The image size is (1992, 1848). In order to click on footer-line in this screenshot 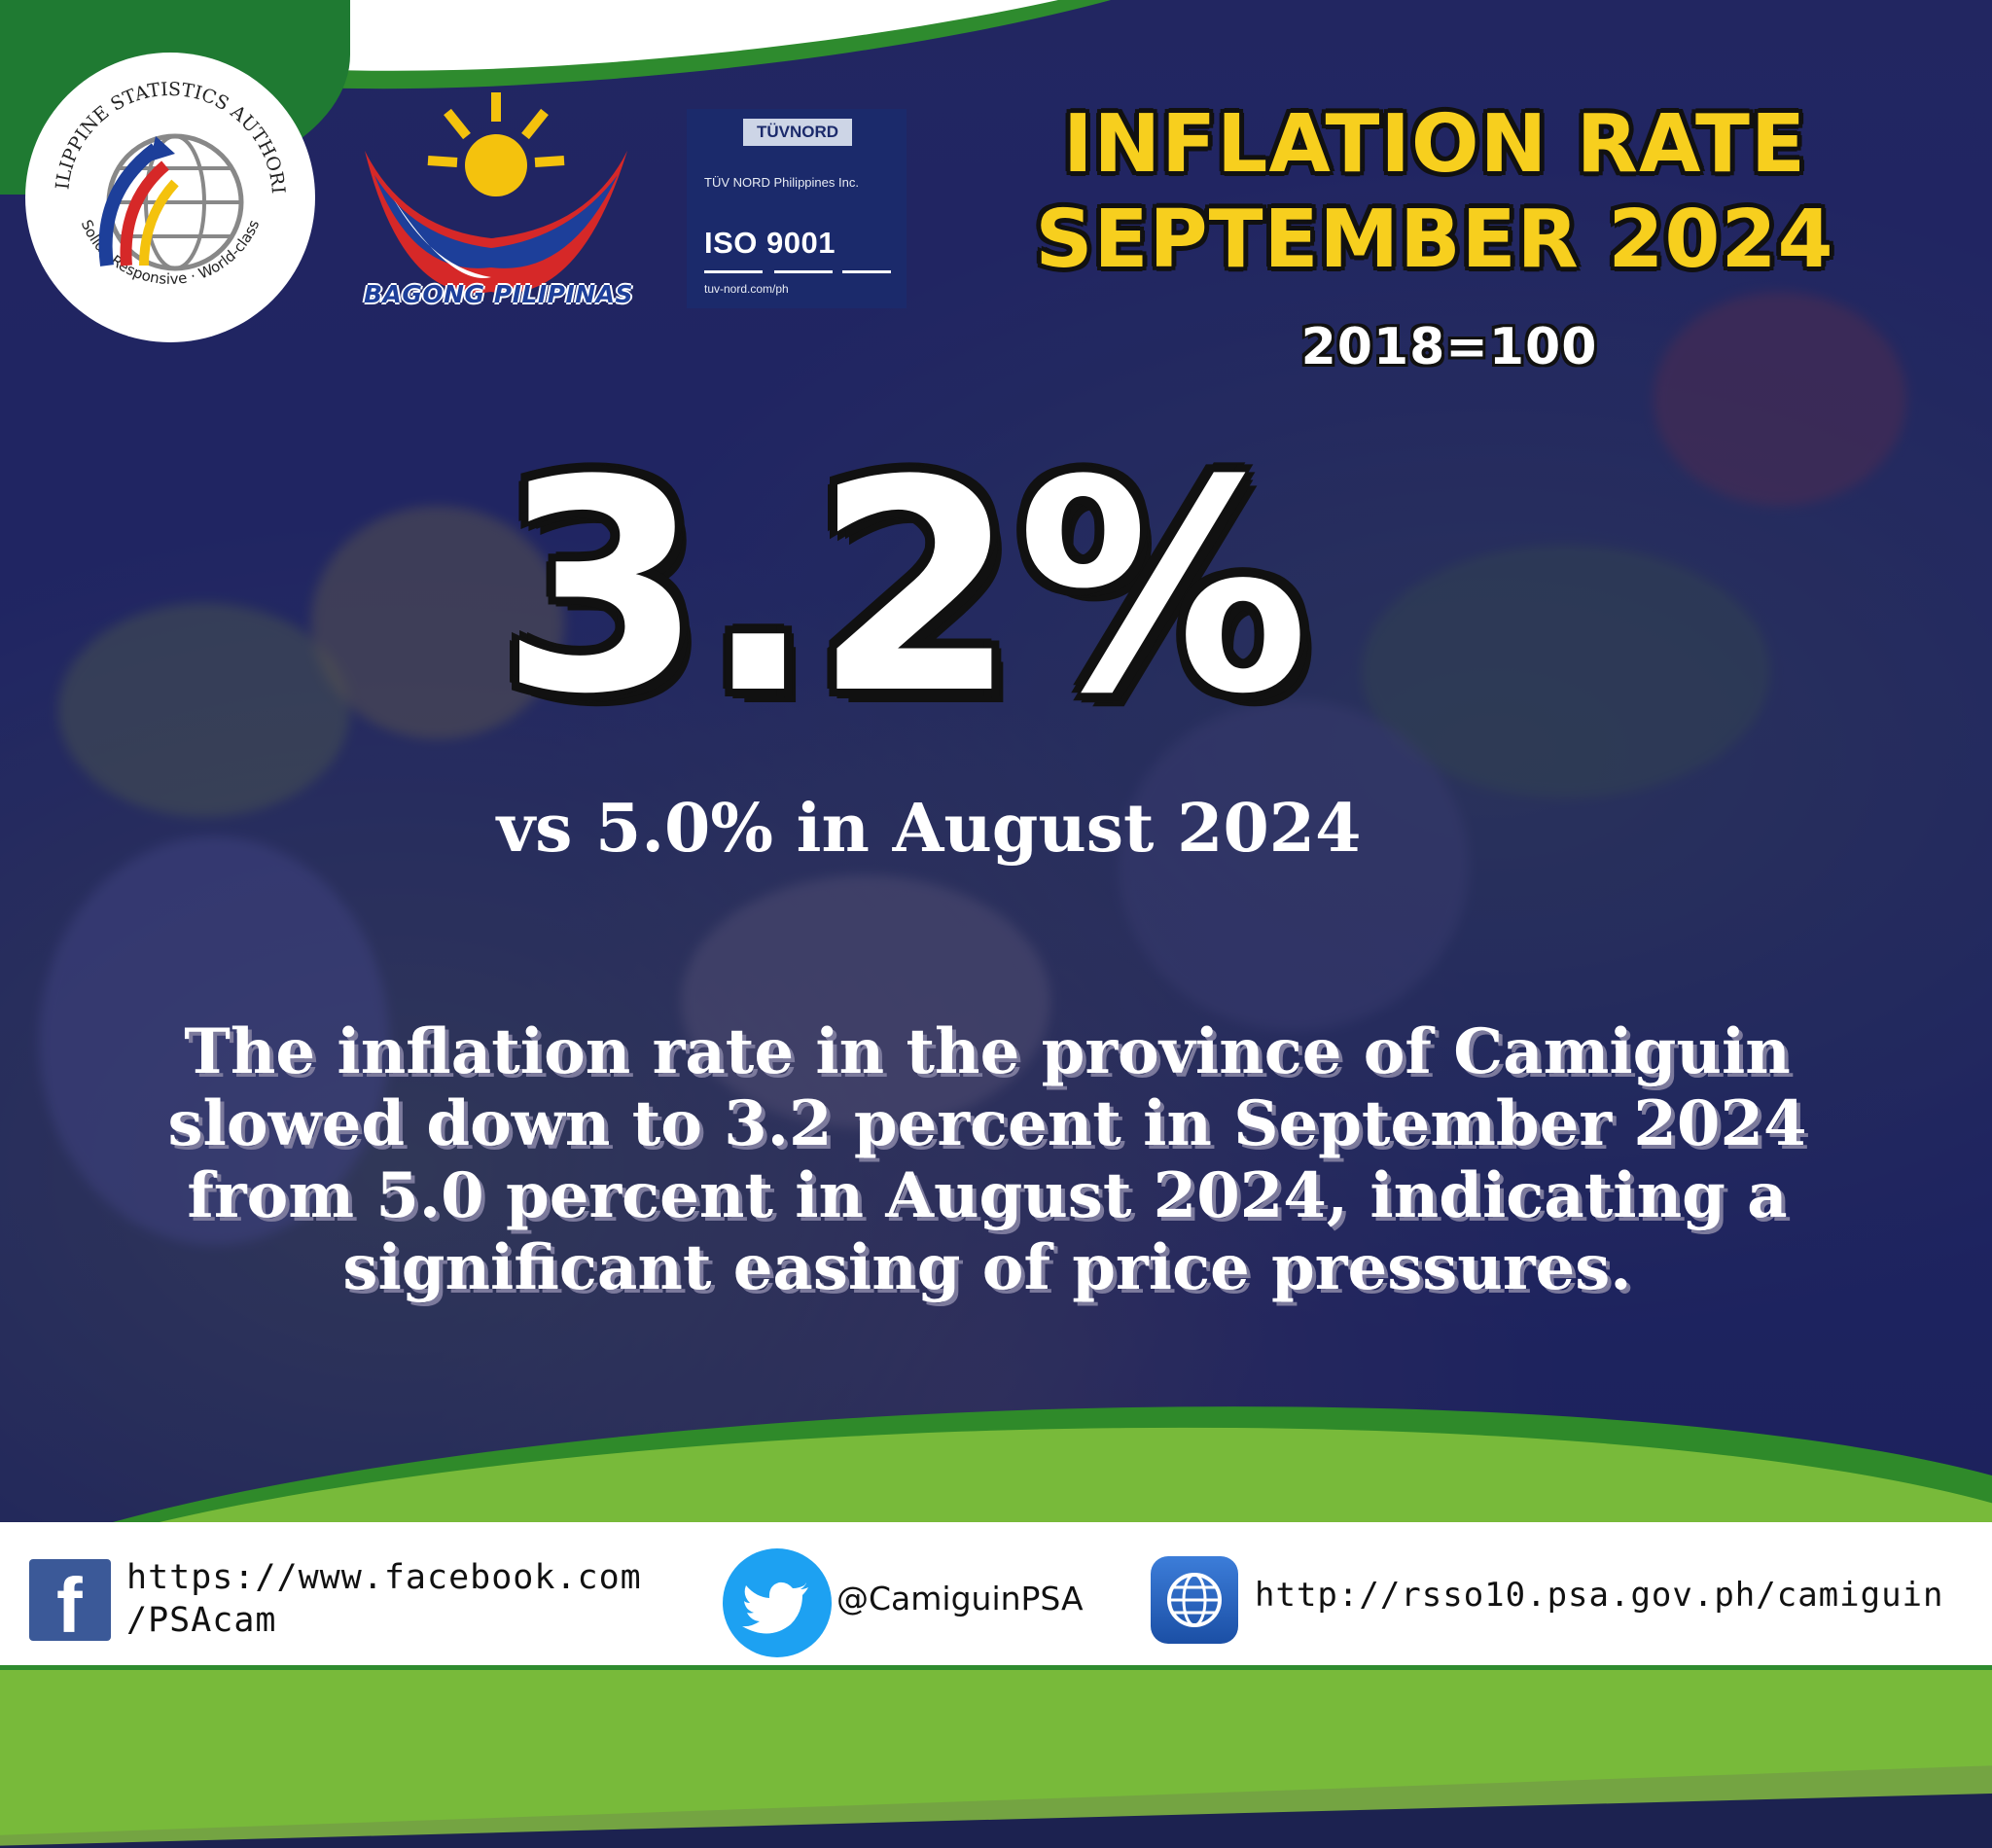, I will do `click(996, 1667)`.